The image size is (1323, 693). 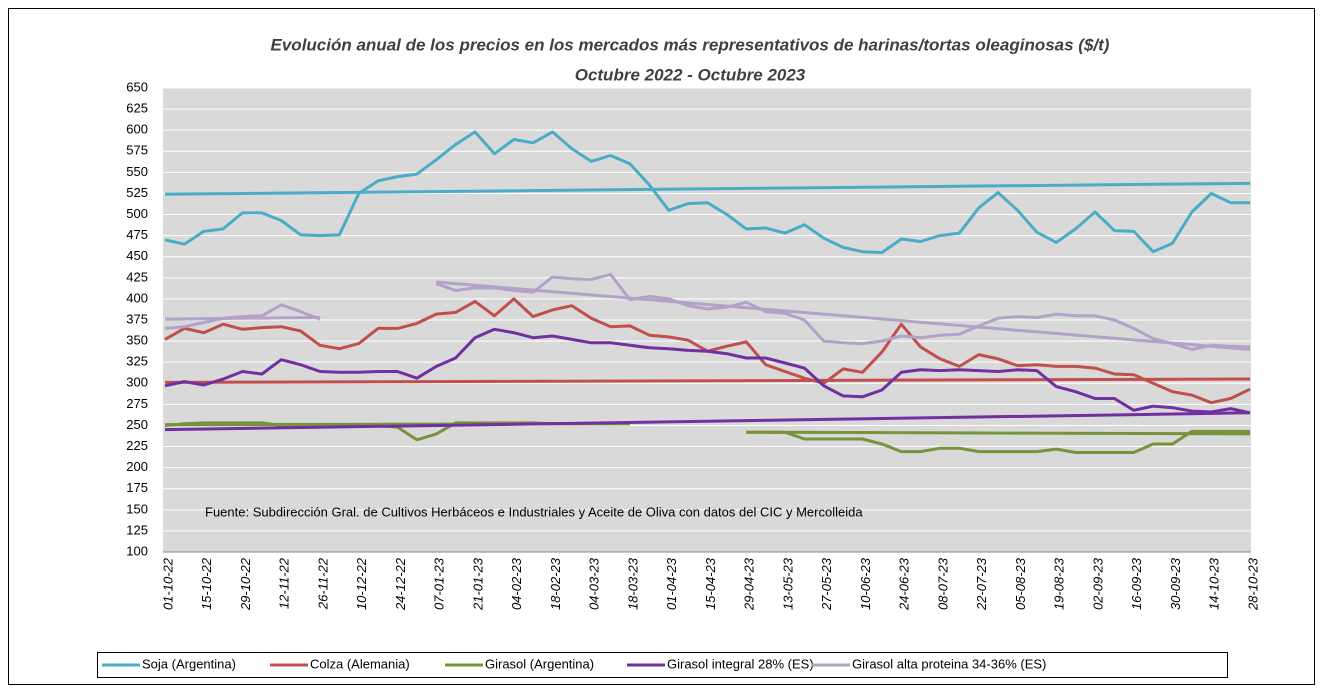 I want to click on y-tick-label: 525, so click(x=137, y=192).